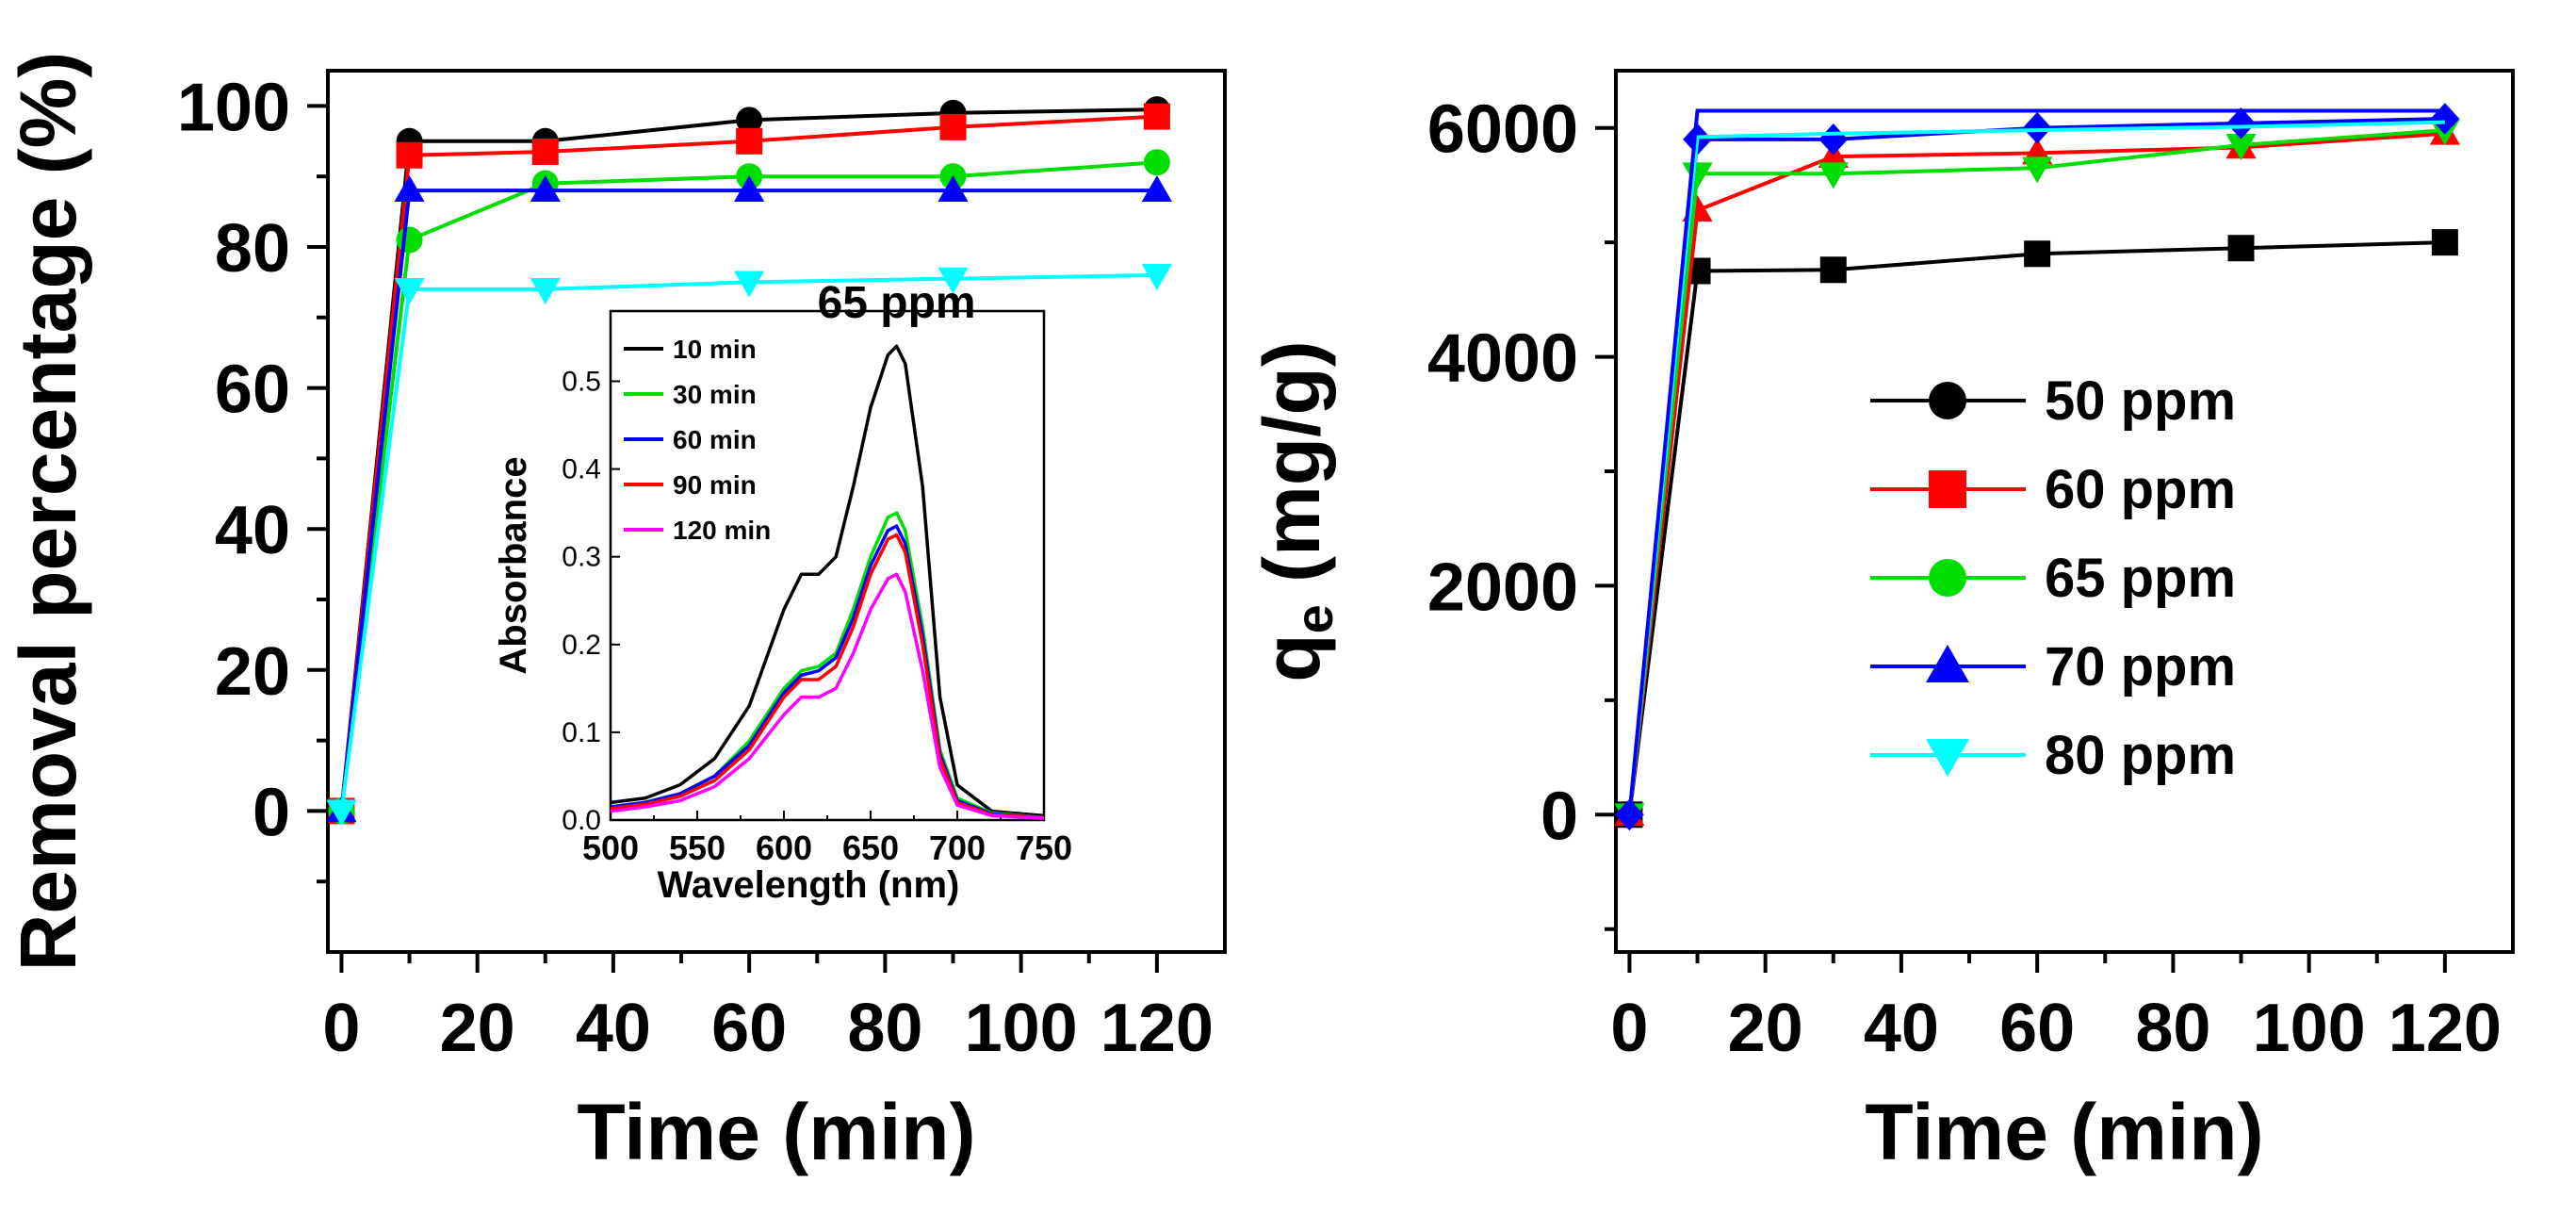 Image resolution: width=2576 pixels, height=1231 pixels. Describe the element at coordinates (271, 813) in the screenshot. I see `removal-y-tick-label: 0` at that location.